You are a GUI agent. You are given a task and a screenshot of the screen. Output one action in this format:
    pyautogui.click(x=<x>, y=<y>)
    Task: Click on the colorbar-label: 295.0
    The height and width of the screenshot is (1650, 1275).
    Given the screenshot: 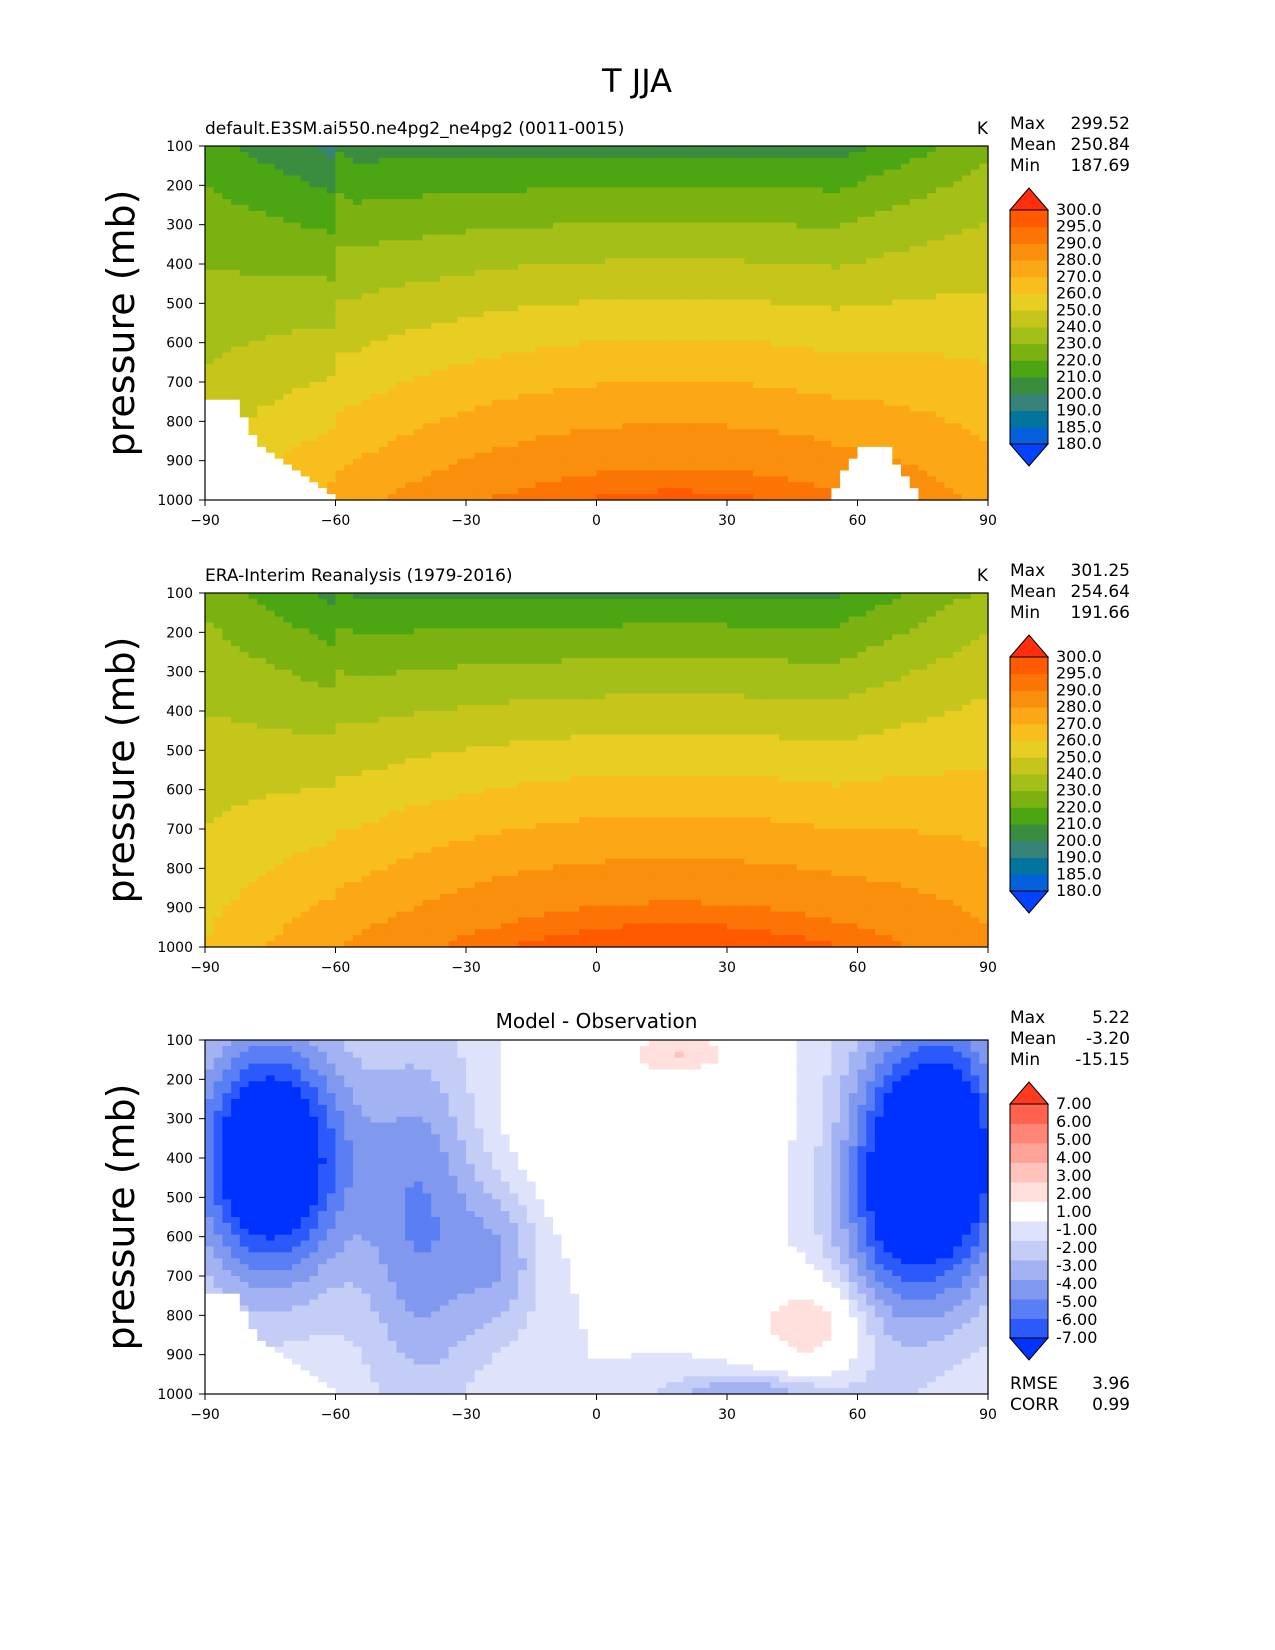 What is the action you would take?
    pyautogui.click(x=1079, y=226)
    